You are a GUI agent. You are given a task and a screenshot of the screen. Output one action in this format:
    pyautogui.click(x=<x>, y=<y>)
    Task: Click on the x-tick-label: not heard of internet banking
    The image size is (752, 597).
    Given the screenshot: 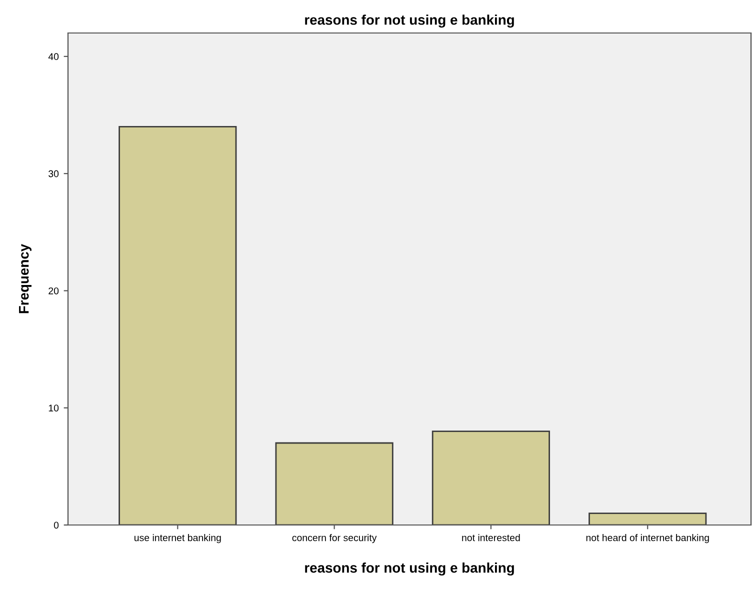 What is the action you would take?
    pyautogui.click(x=647, y=539)
    